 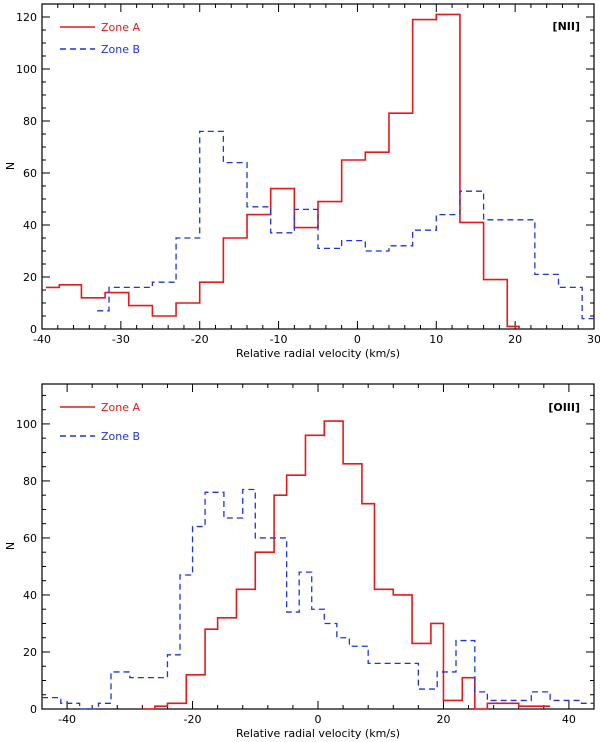 I want to click on y-tick-label: 120, so click(x=26, y=17).